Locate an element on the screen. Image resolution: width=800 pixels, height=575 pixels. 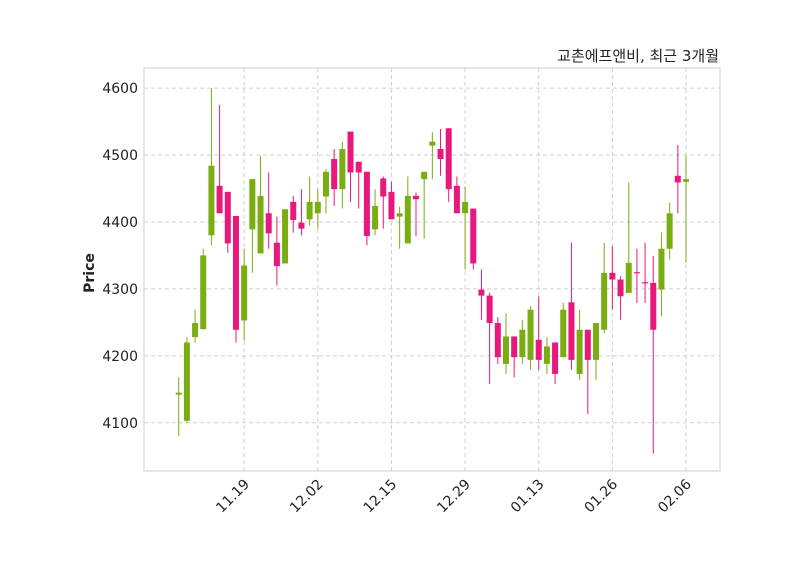
x-tick-label: 12.15 is located at coordinates (381, 497).